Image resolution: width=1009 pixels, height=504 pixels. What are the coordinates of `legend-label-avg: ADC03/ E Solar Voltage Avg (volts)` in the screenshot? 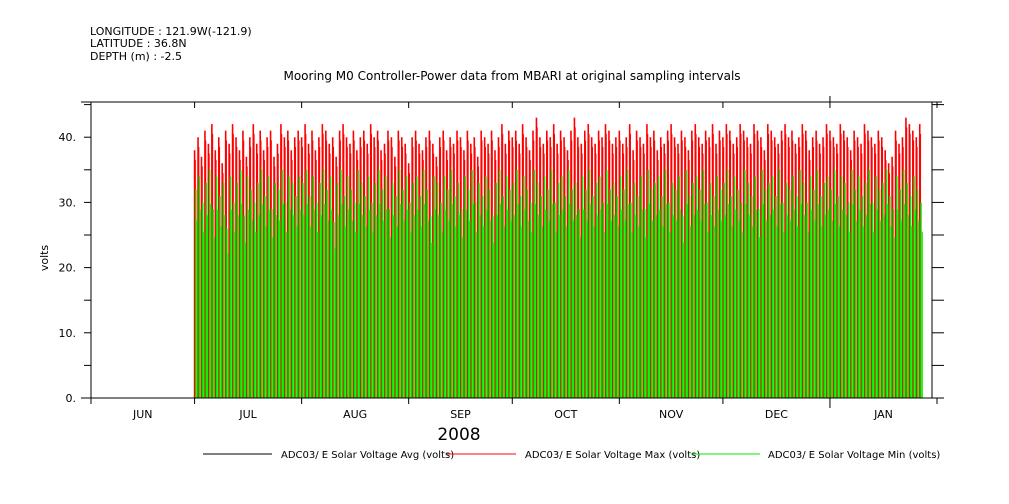 It's located at (367, 455).